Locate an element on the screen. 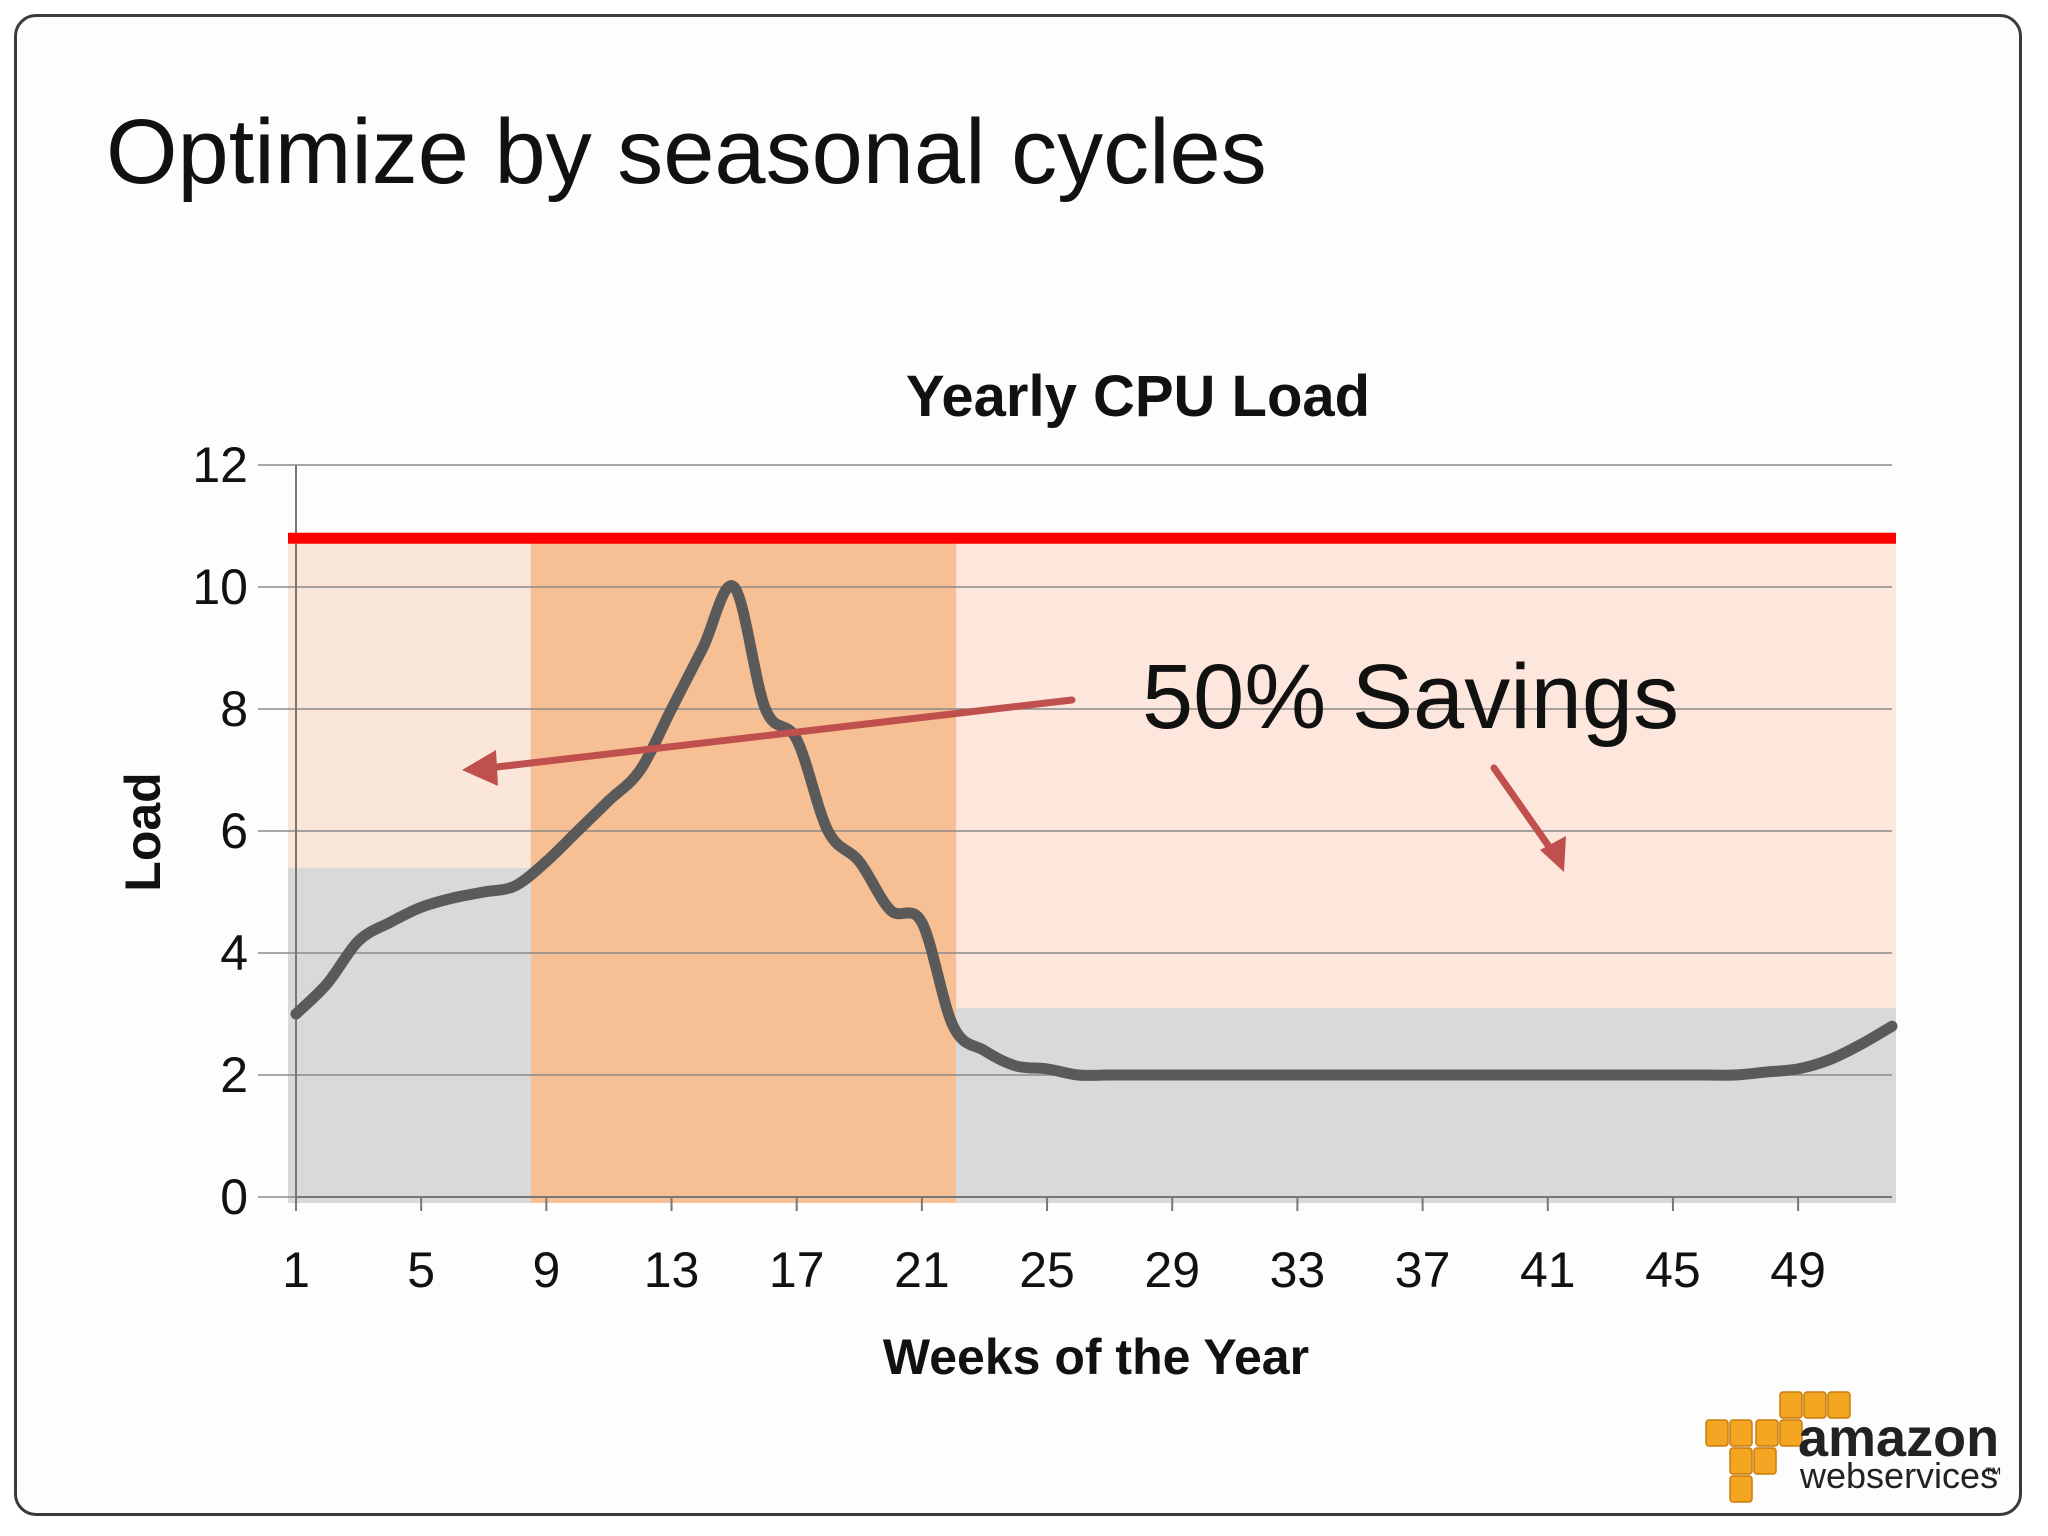 This screenshot has height=1536, width=2048. slide-title: Optimize by seasonal cycles is located at coordinates (686, 152).